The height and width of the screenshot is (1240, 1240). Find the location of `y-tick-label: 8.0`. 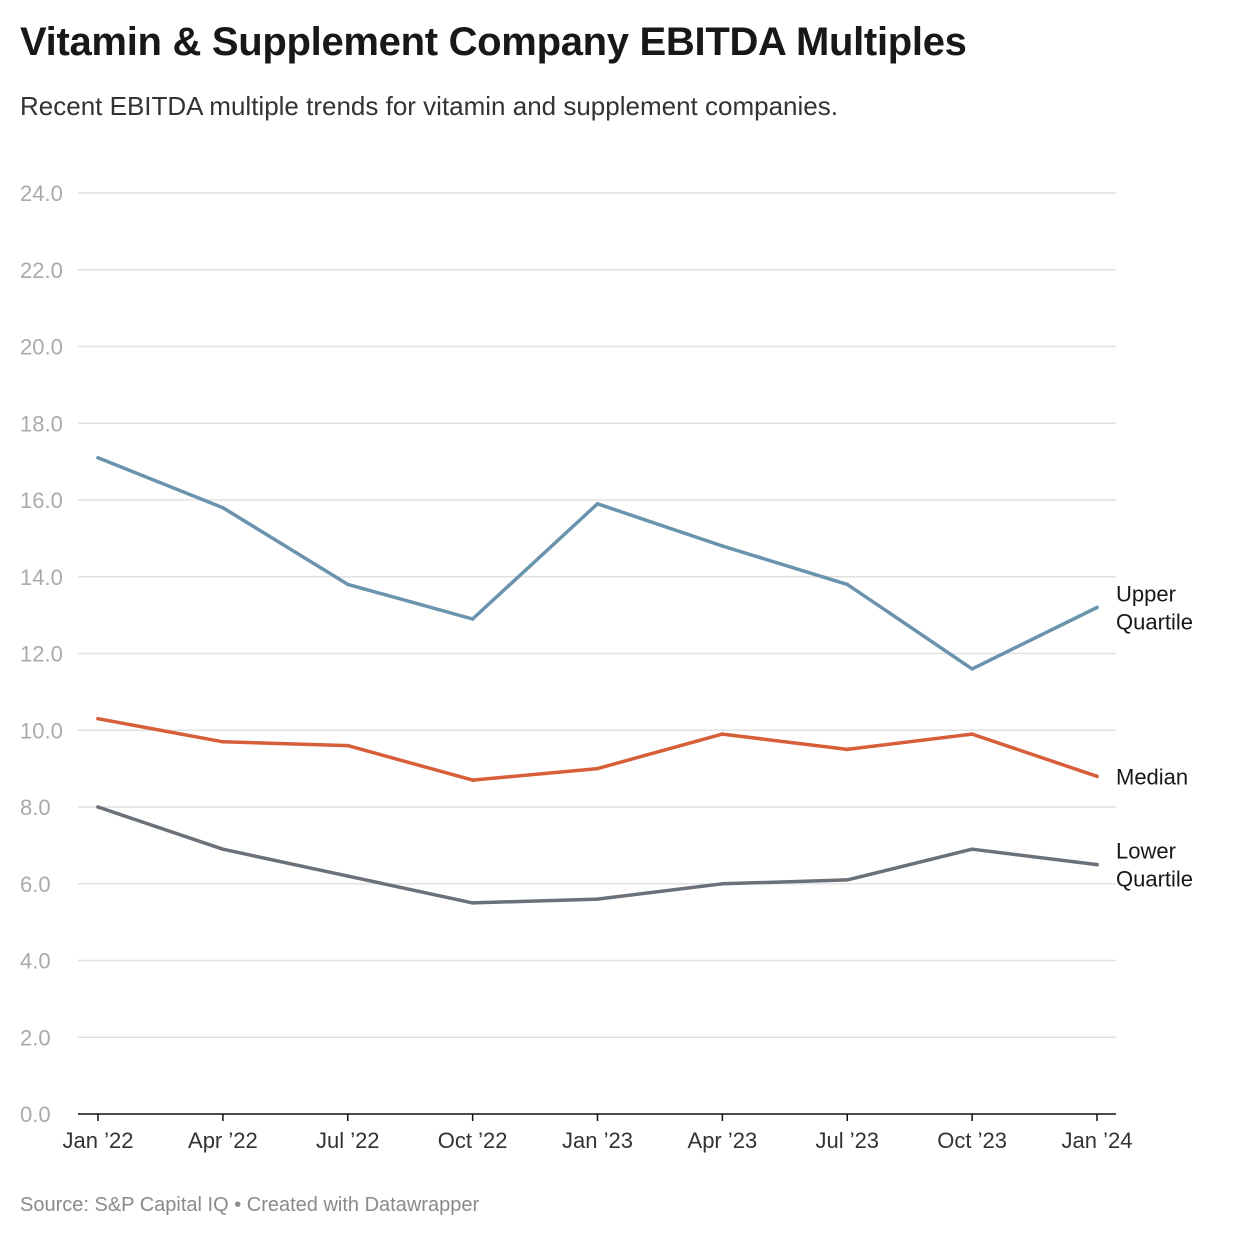

y-tick-label: 8.0 is located at coordinates (35, 807).